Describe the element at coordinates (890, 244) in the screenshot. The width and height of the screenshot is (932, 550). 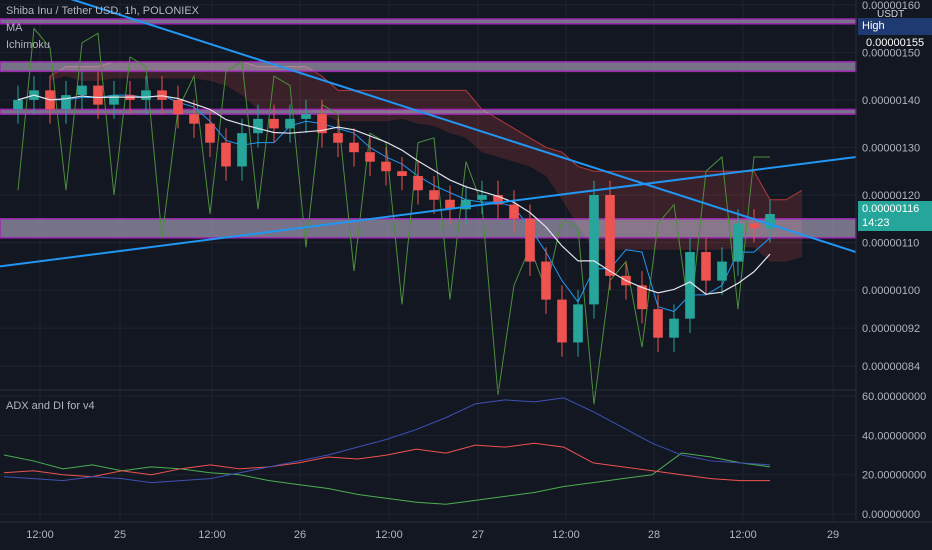
I see `price-tick-label: 0.00000110` at that location.